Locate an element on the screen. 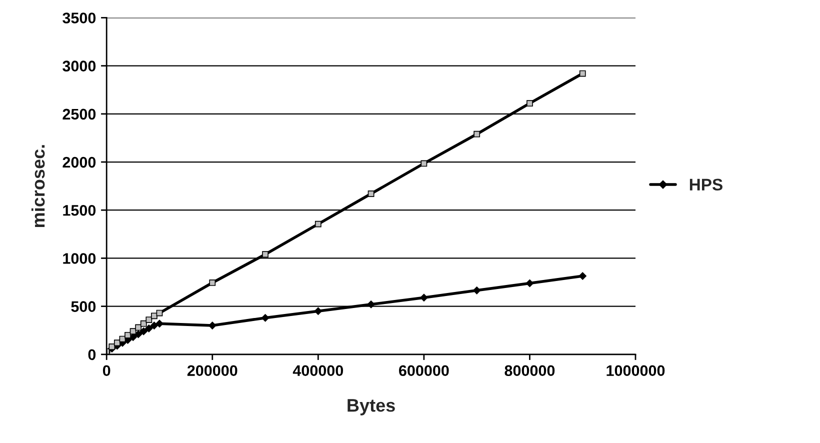 Image resolution: width=820 pixels, height=443 pixels. x-tick-label: 0 is located at coordinates (106, 370).